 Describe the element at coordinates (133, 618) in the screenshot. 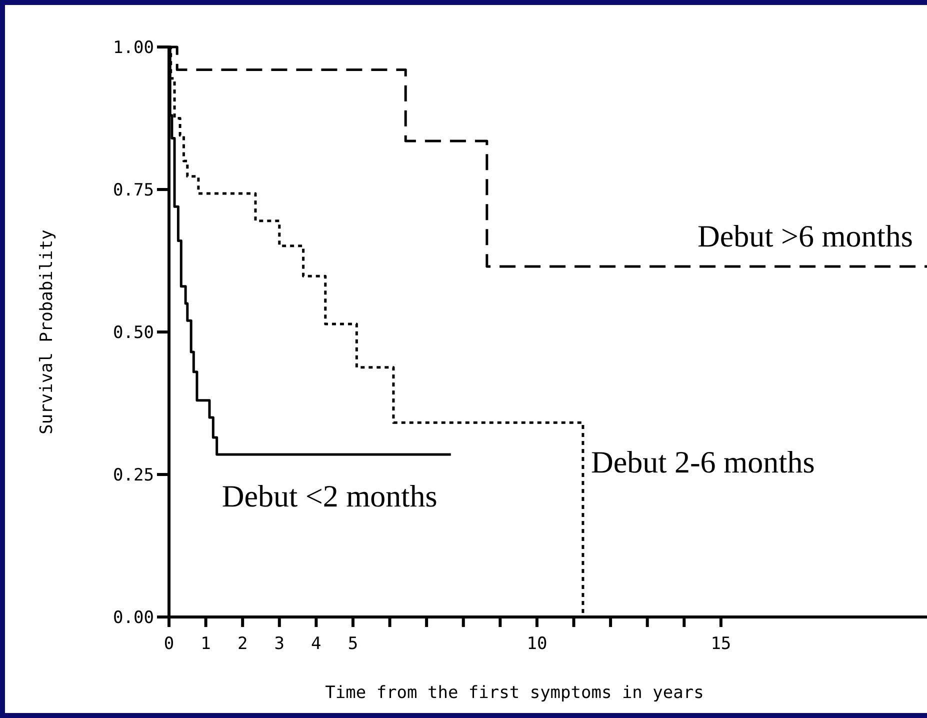

I see `y-tick-label: 0.00` at that location.